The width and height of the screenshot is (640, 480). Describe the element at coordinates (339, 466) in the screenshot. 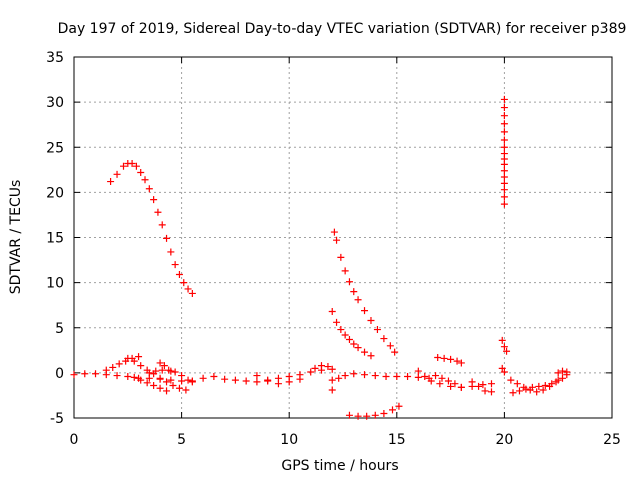

I see `x-axis-label: GPS time / hours` at that location.